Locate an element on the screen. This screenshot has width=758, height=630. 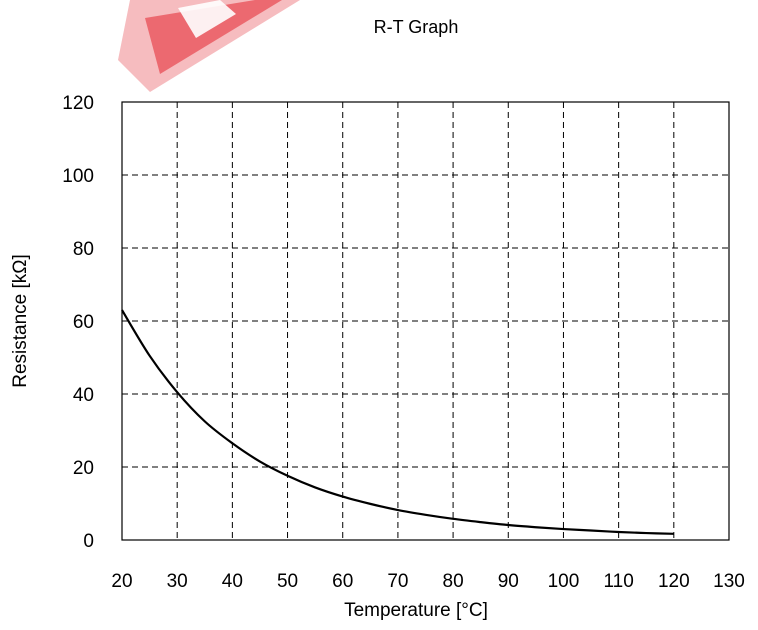
y-tick-labels: 0 20 40 60 80 100 120 is located at coordinates (78, 322).